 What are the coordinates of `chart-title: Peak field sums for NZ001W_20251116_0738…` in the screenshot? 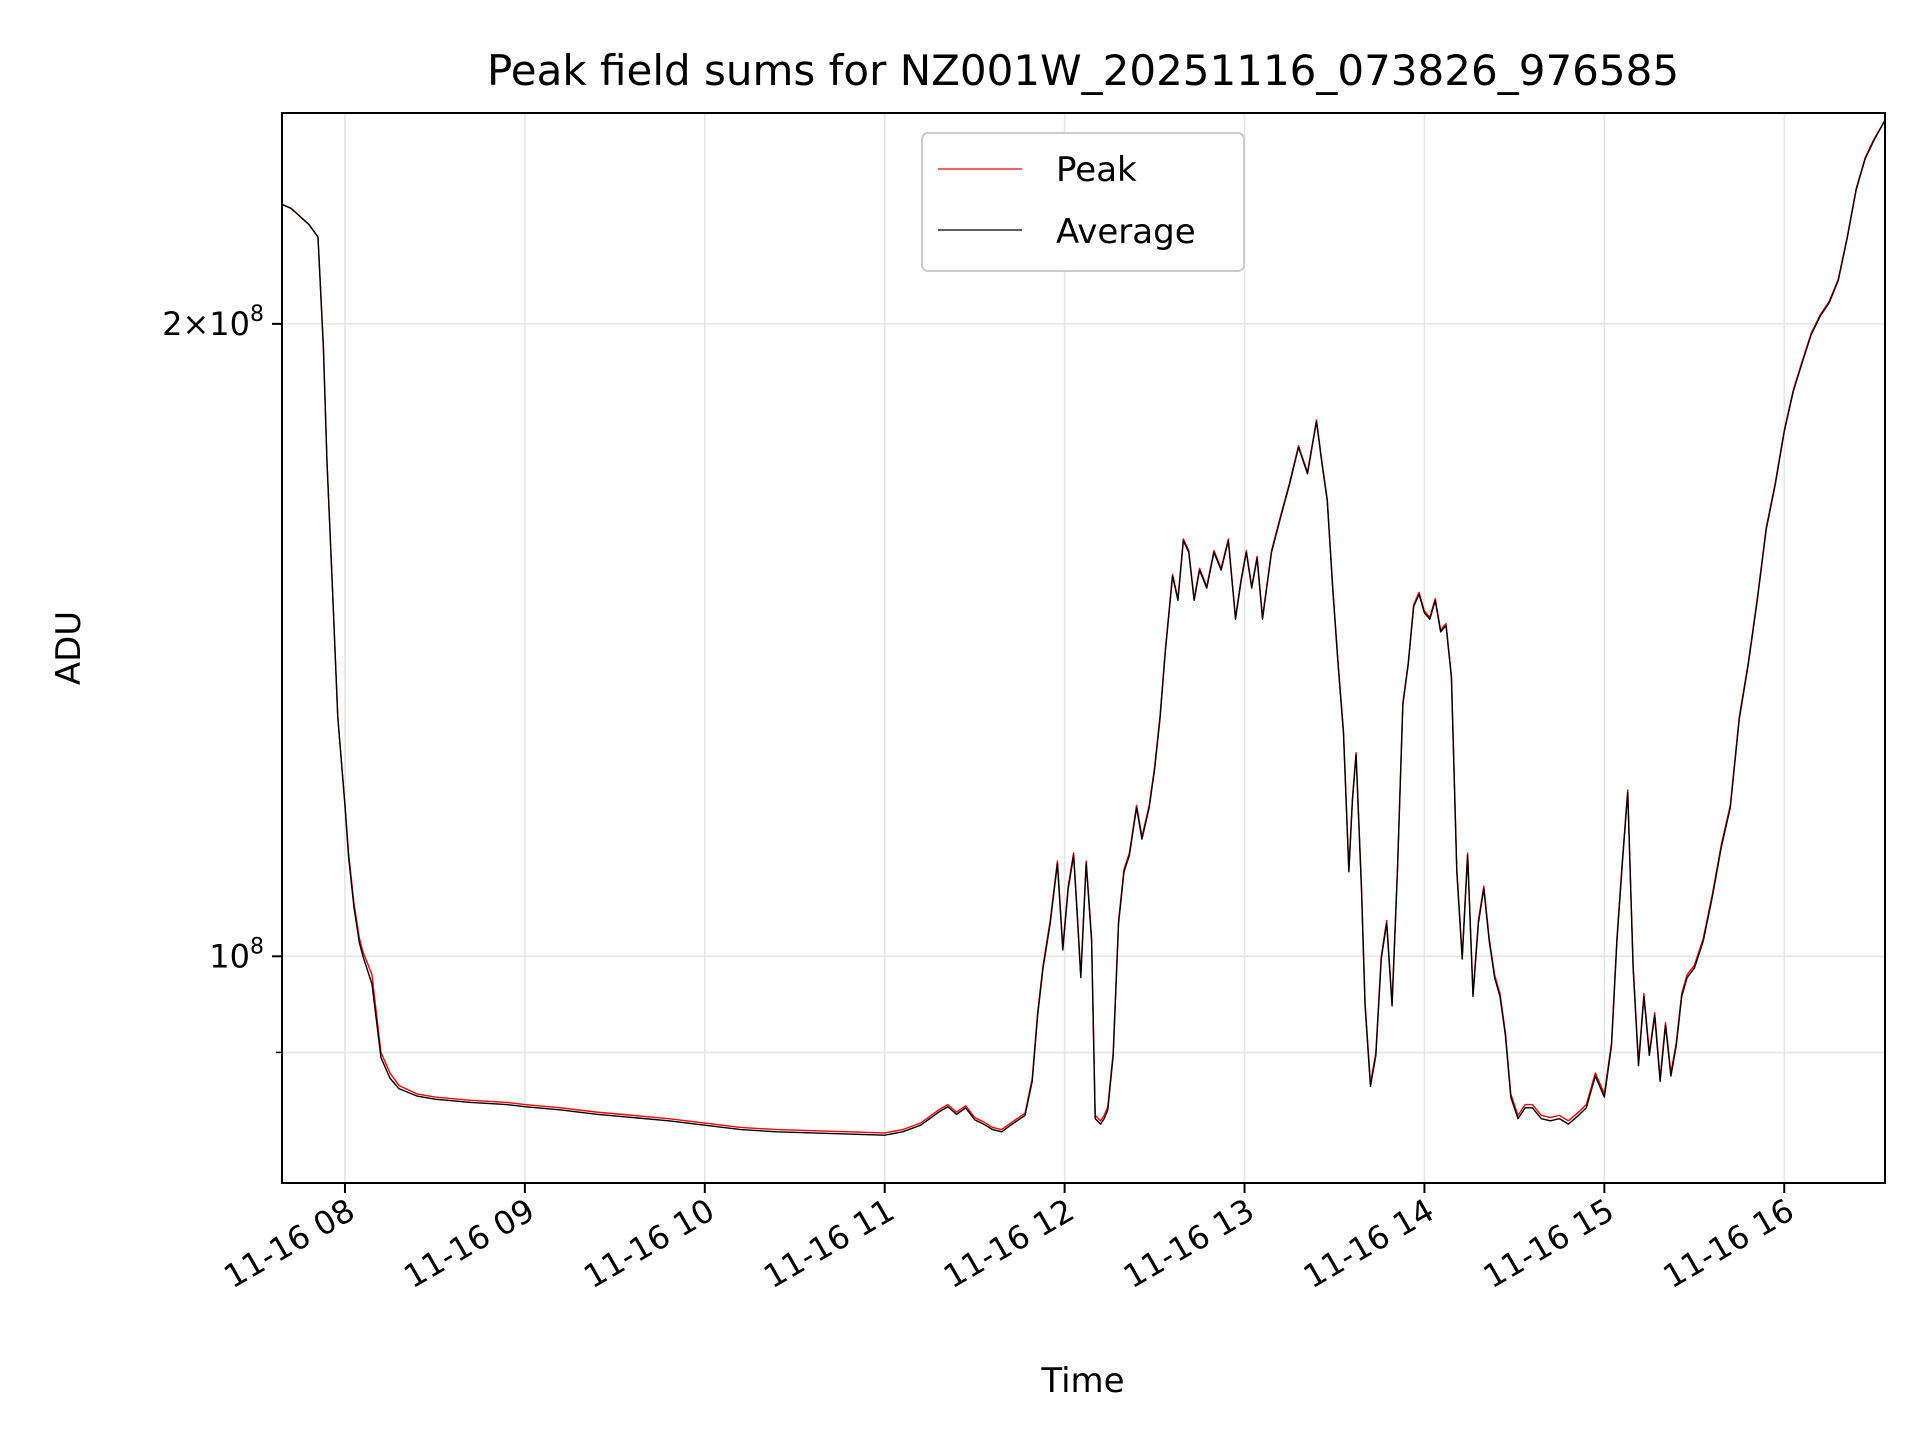 It's located at (1083, 70).